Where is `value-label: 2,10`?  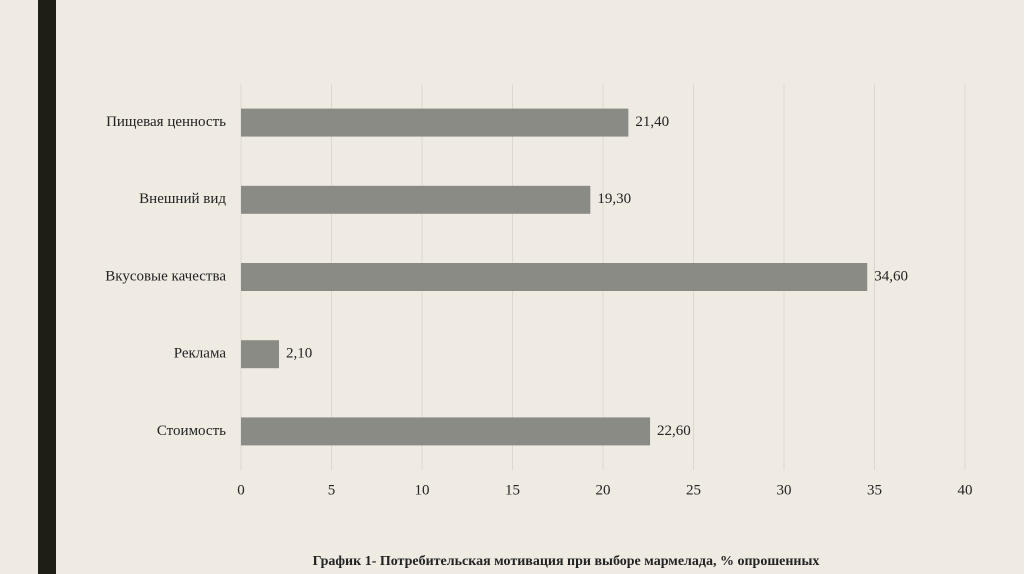
value-label: 2,10 is located at coordinates (299, 354).